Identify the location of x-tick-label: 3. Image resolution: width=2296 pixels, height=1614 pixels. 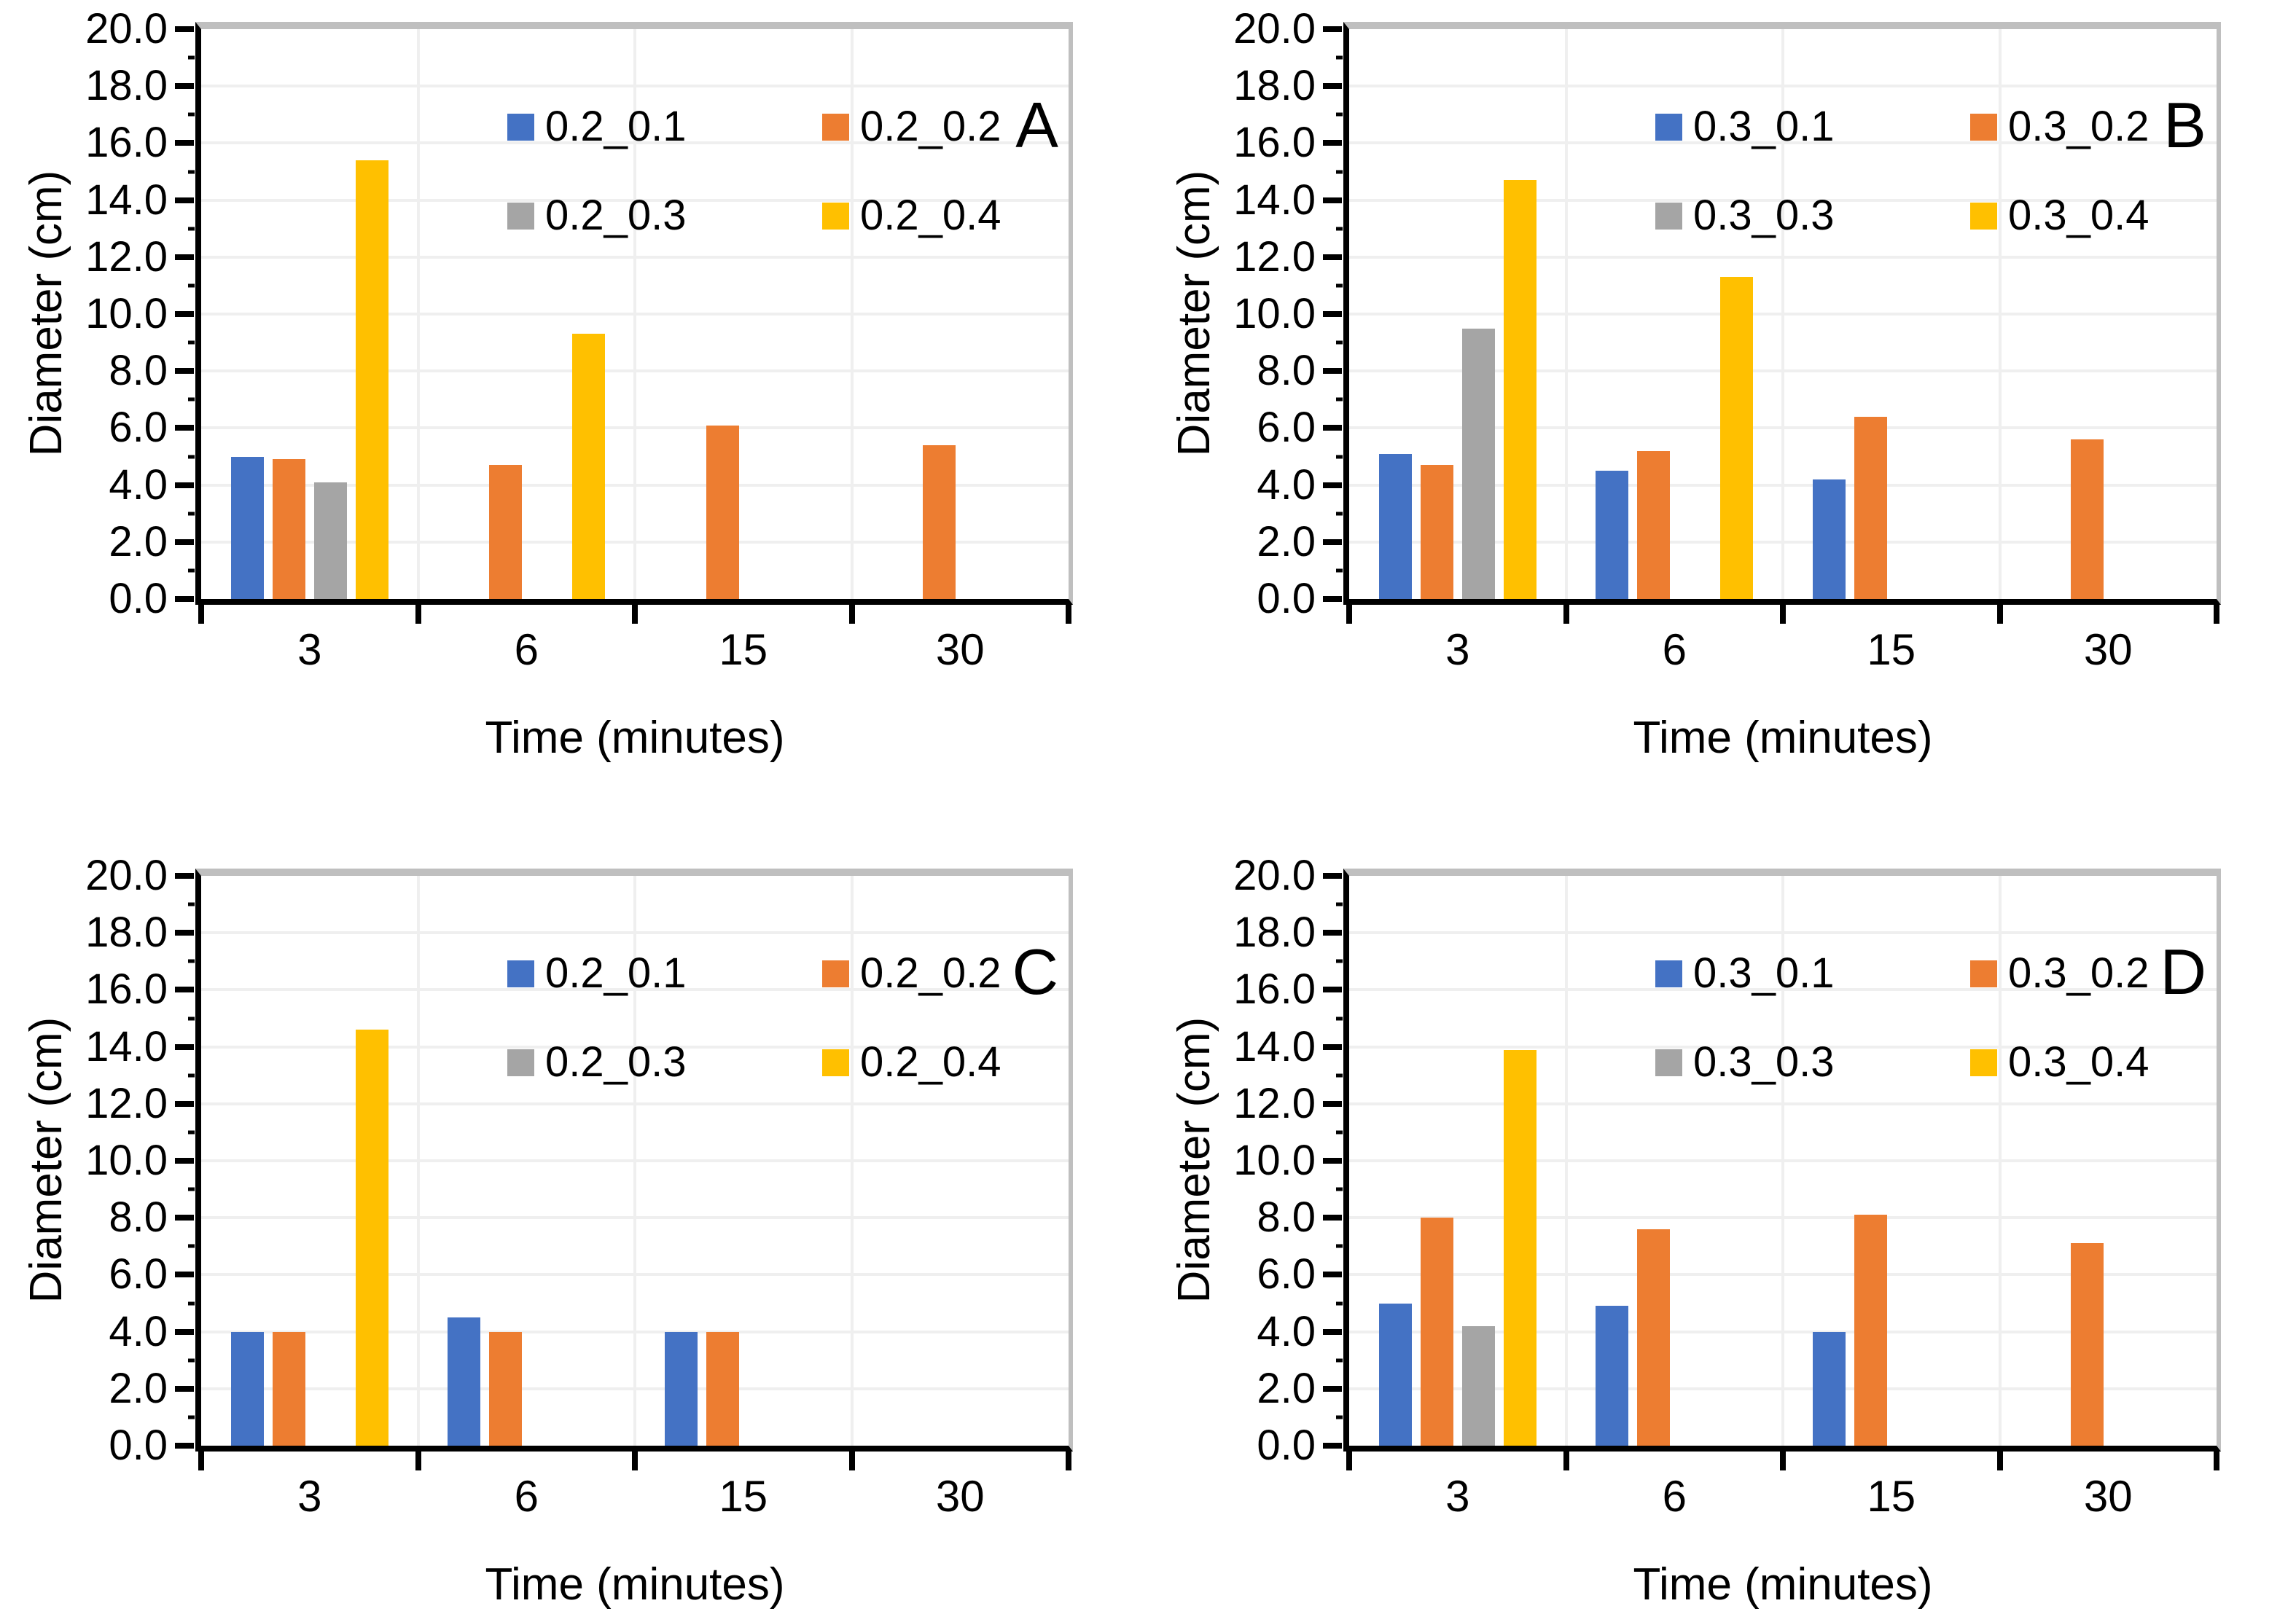
(309, 1496).